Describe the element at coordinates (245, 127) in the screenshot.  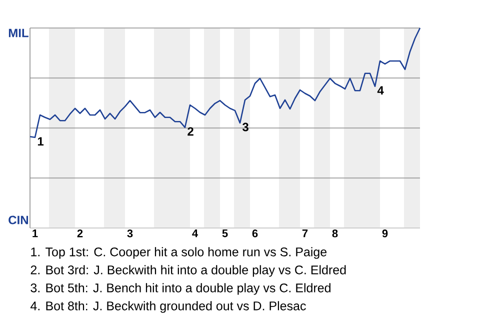
I see `annotation: 3` at that location.